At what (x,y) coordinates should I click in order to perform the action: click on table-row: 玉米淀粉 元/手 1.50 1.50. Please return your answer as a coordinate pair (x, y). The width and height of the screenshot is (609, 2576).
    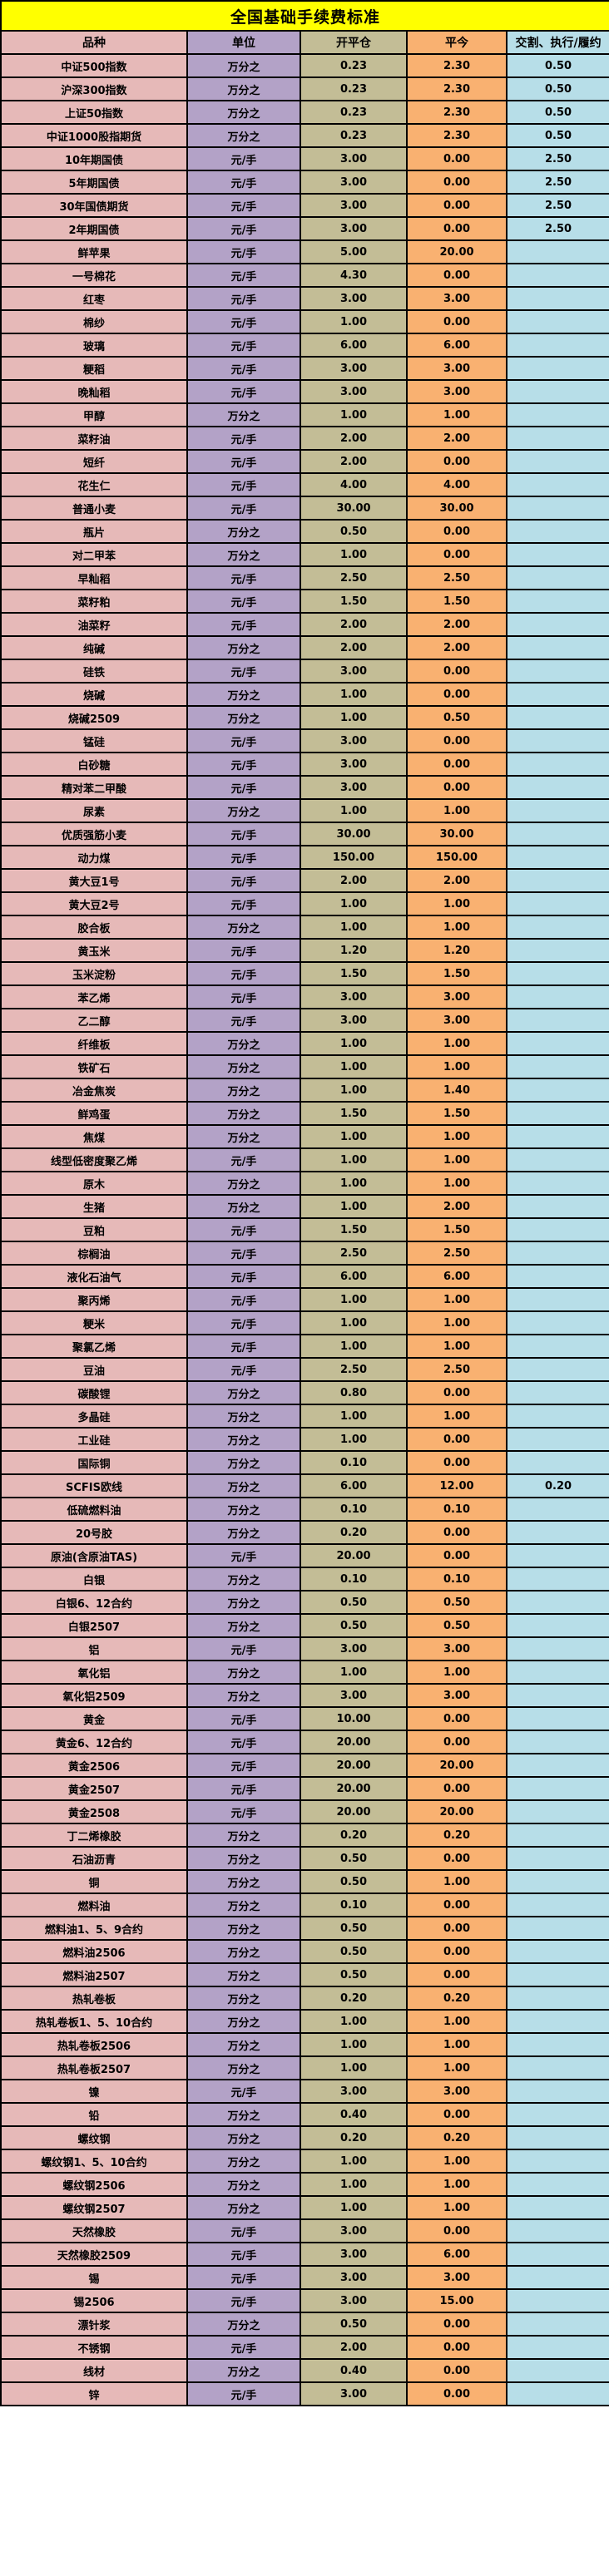
    Looking at the image, I should click on (304, 974).